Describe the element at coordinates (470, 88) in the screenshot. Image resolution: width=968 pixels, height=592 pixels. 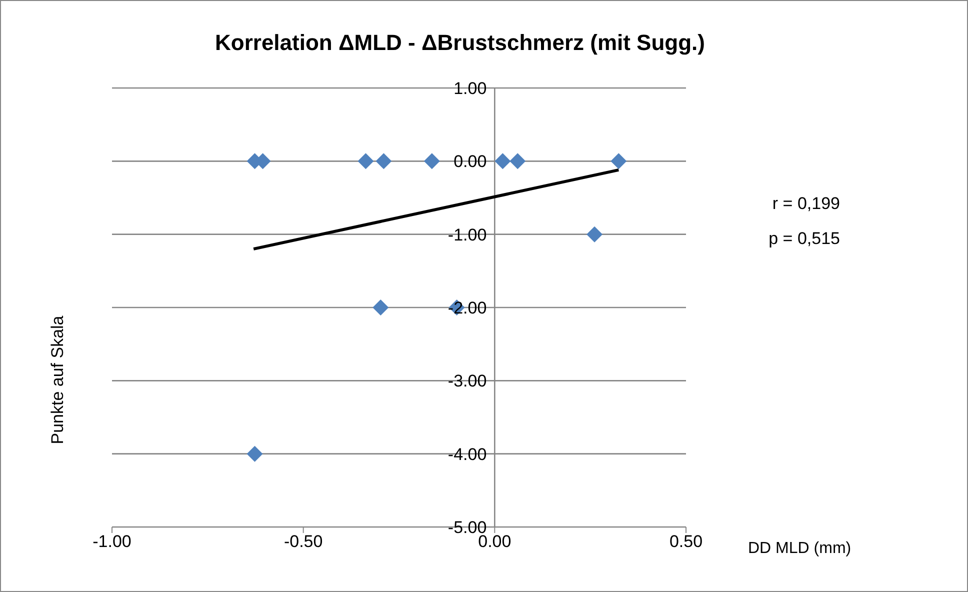
I see `y-tick-label: 1.00` at that location.